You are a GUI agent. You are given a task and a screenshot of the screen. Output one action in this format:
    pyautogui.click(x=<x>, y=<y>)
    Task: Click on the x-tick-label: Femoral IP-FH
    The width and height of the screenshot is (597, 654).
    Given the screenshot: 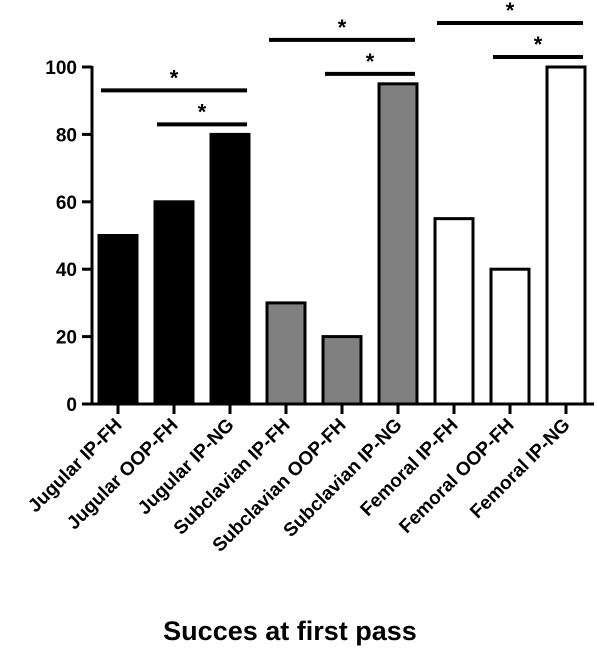 What is the action you would take?
    pyautogui.click(x=410, y=468)
    